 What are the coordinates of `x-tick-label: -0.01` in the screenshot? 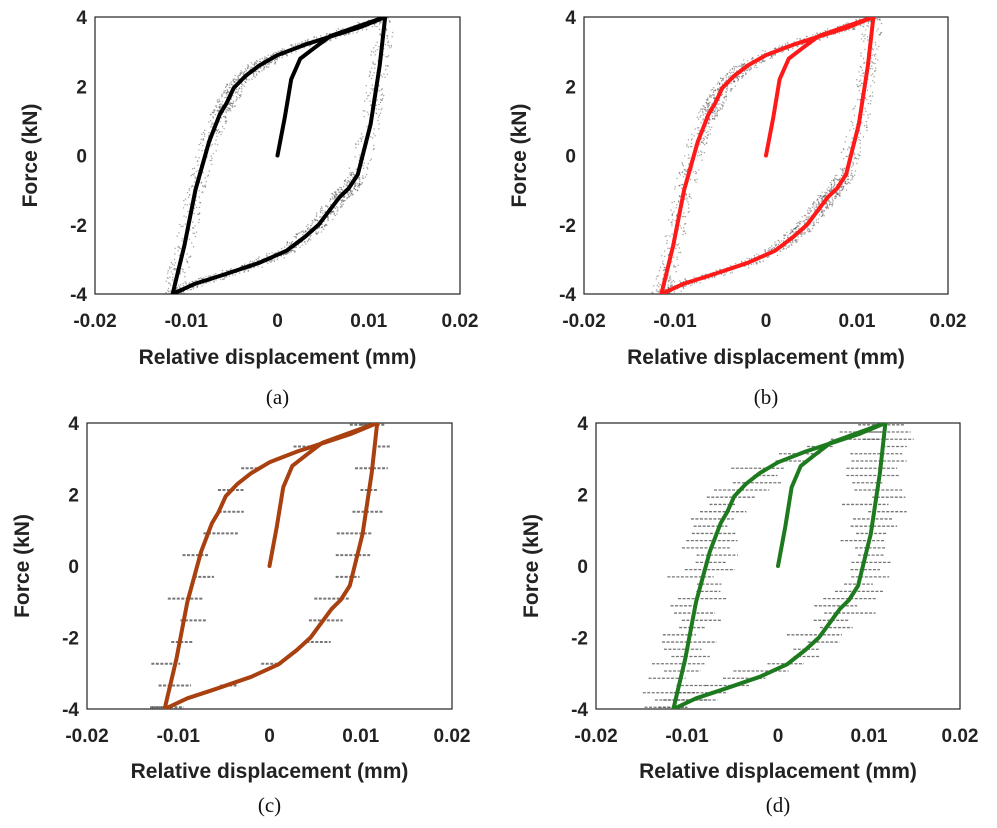 It's located at (687, 736).